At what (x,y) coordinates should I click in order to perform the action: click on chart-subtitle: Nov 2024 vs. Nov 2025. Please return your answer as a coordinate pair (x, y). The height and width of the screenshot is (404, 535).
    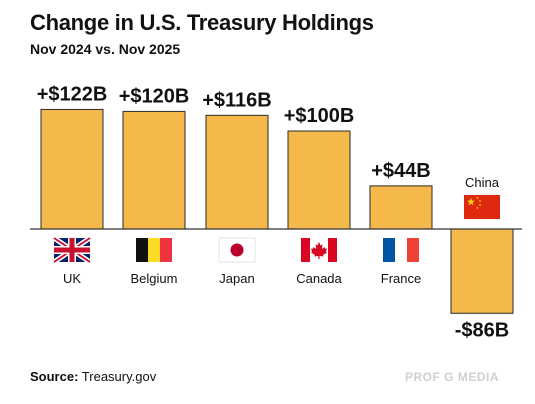
    Looking at the image, I should click on (105, 49).